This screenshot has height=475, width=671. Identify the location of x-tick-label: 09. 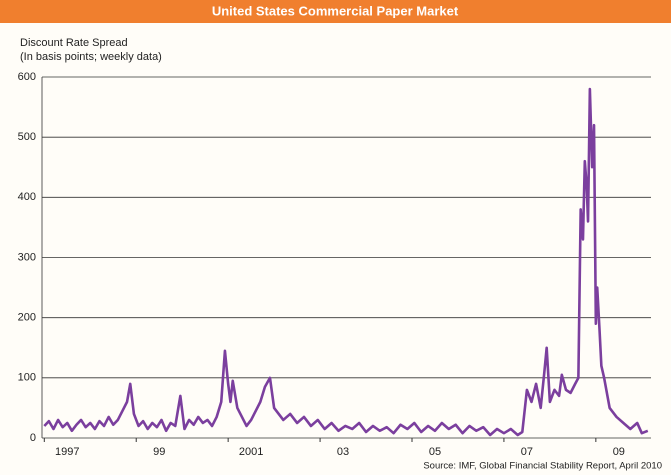
(619, 452).